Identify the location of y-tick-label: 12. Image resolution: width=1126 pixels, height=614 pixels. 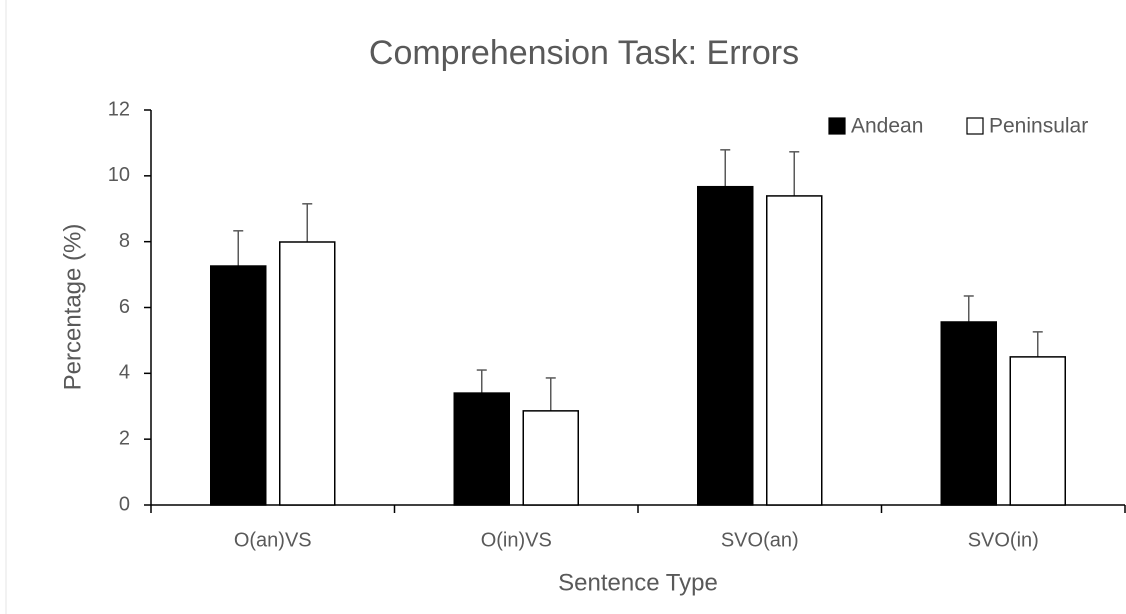
(119, 109).